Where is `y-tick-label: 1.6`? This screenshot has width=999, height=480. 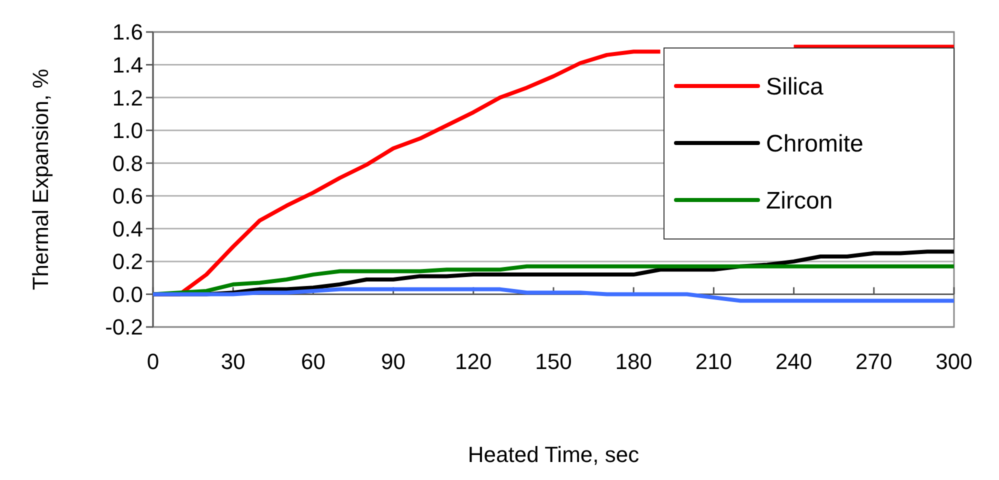
y-tick-label: 1.6 is located at coordinates (127, 32).